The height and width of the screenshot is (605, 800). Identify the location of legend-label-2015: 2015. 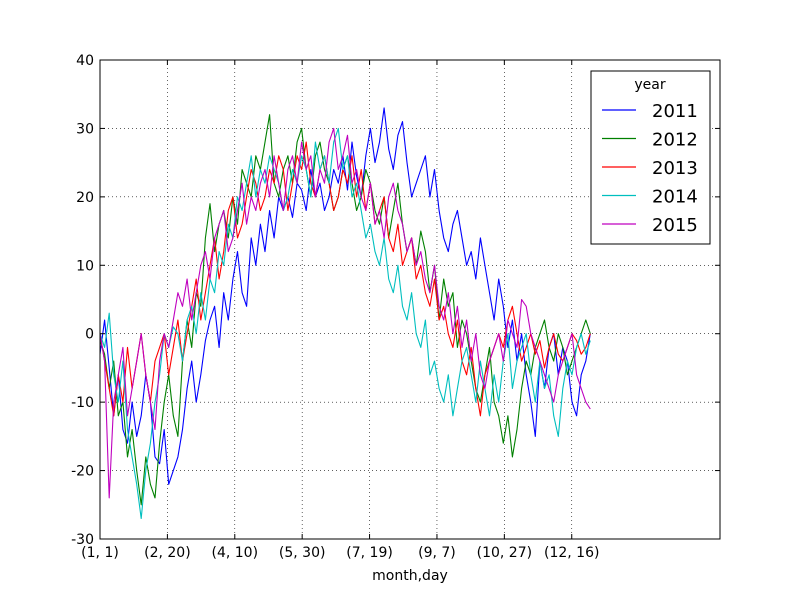
(675, 225).